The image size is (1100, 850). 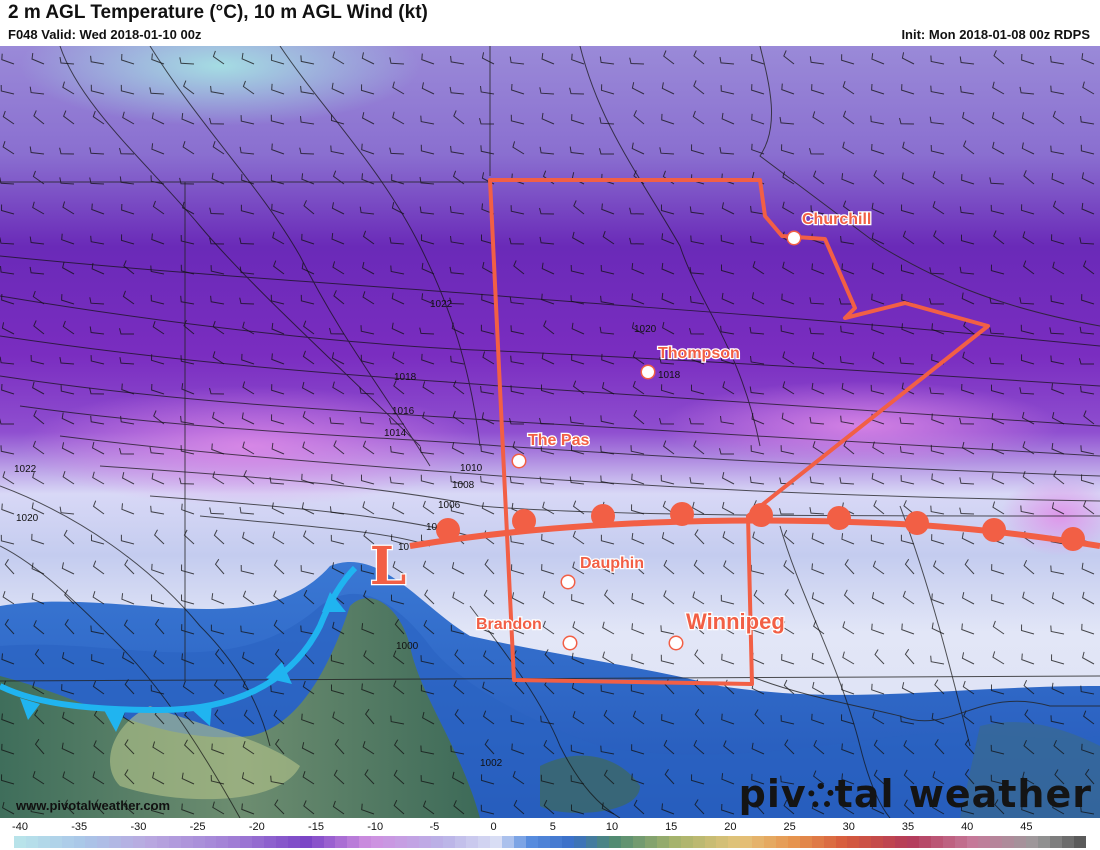 I want to click on city-label-churchill: Churchill, so click(x=836, y=219).